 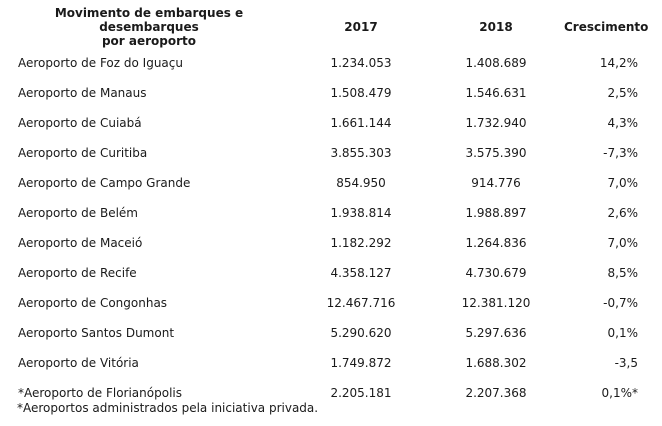 I want to click on airport-name-cell: Aeroporto de Manaus, so click(x=82, y=93).